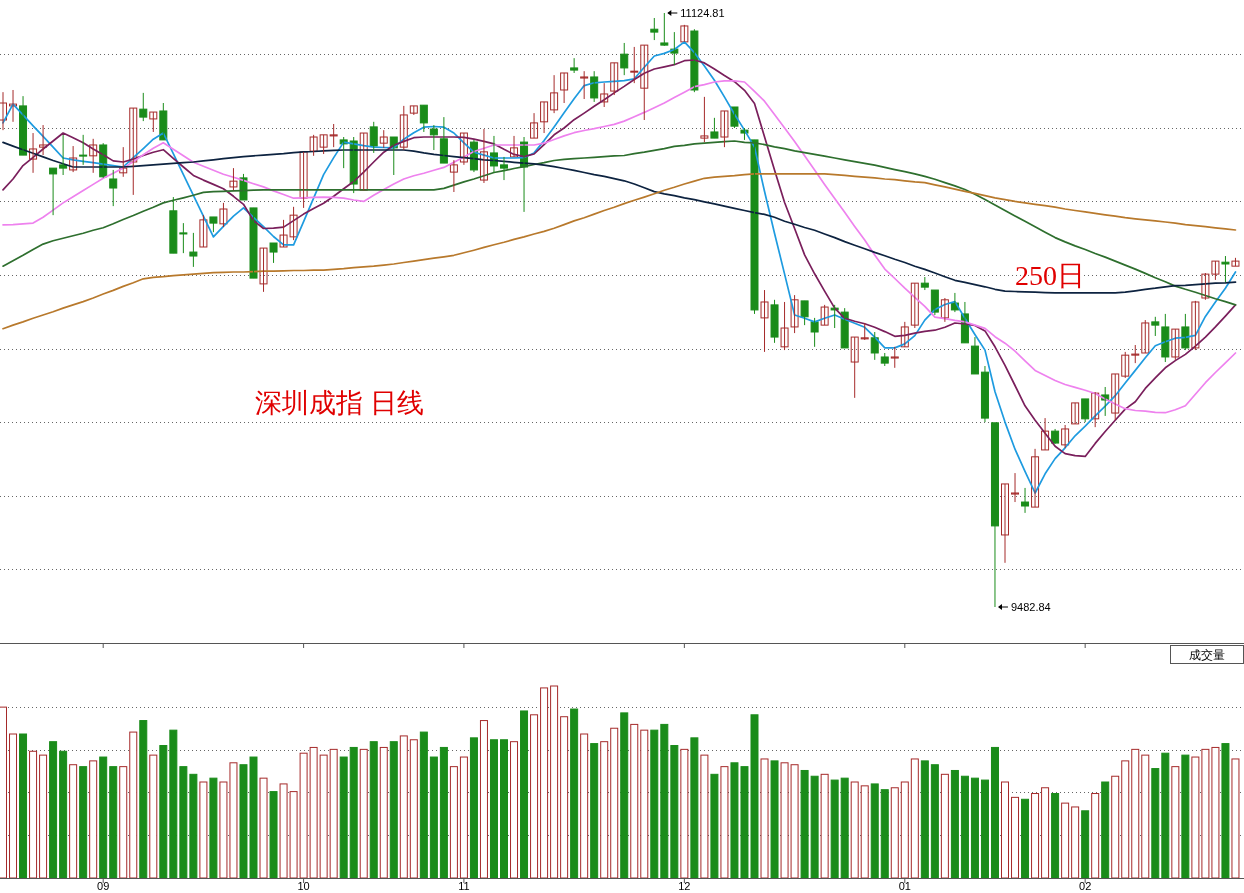 The height and width of the screenshot is (893, 1244). I want to click on x-tick-label: 11, so click(464, 886).